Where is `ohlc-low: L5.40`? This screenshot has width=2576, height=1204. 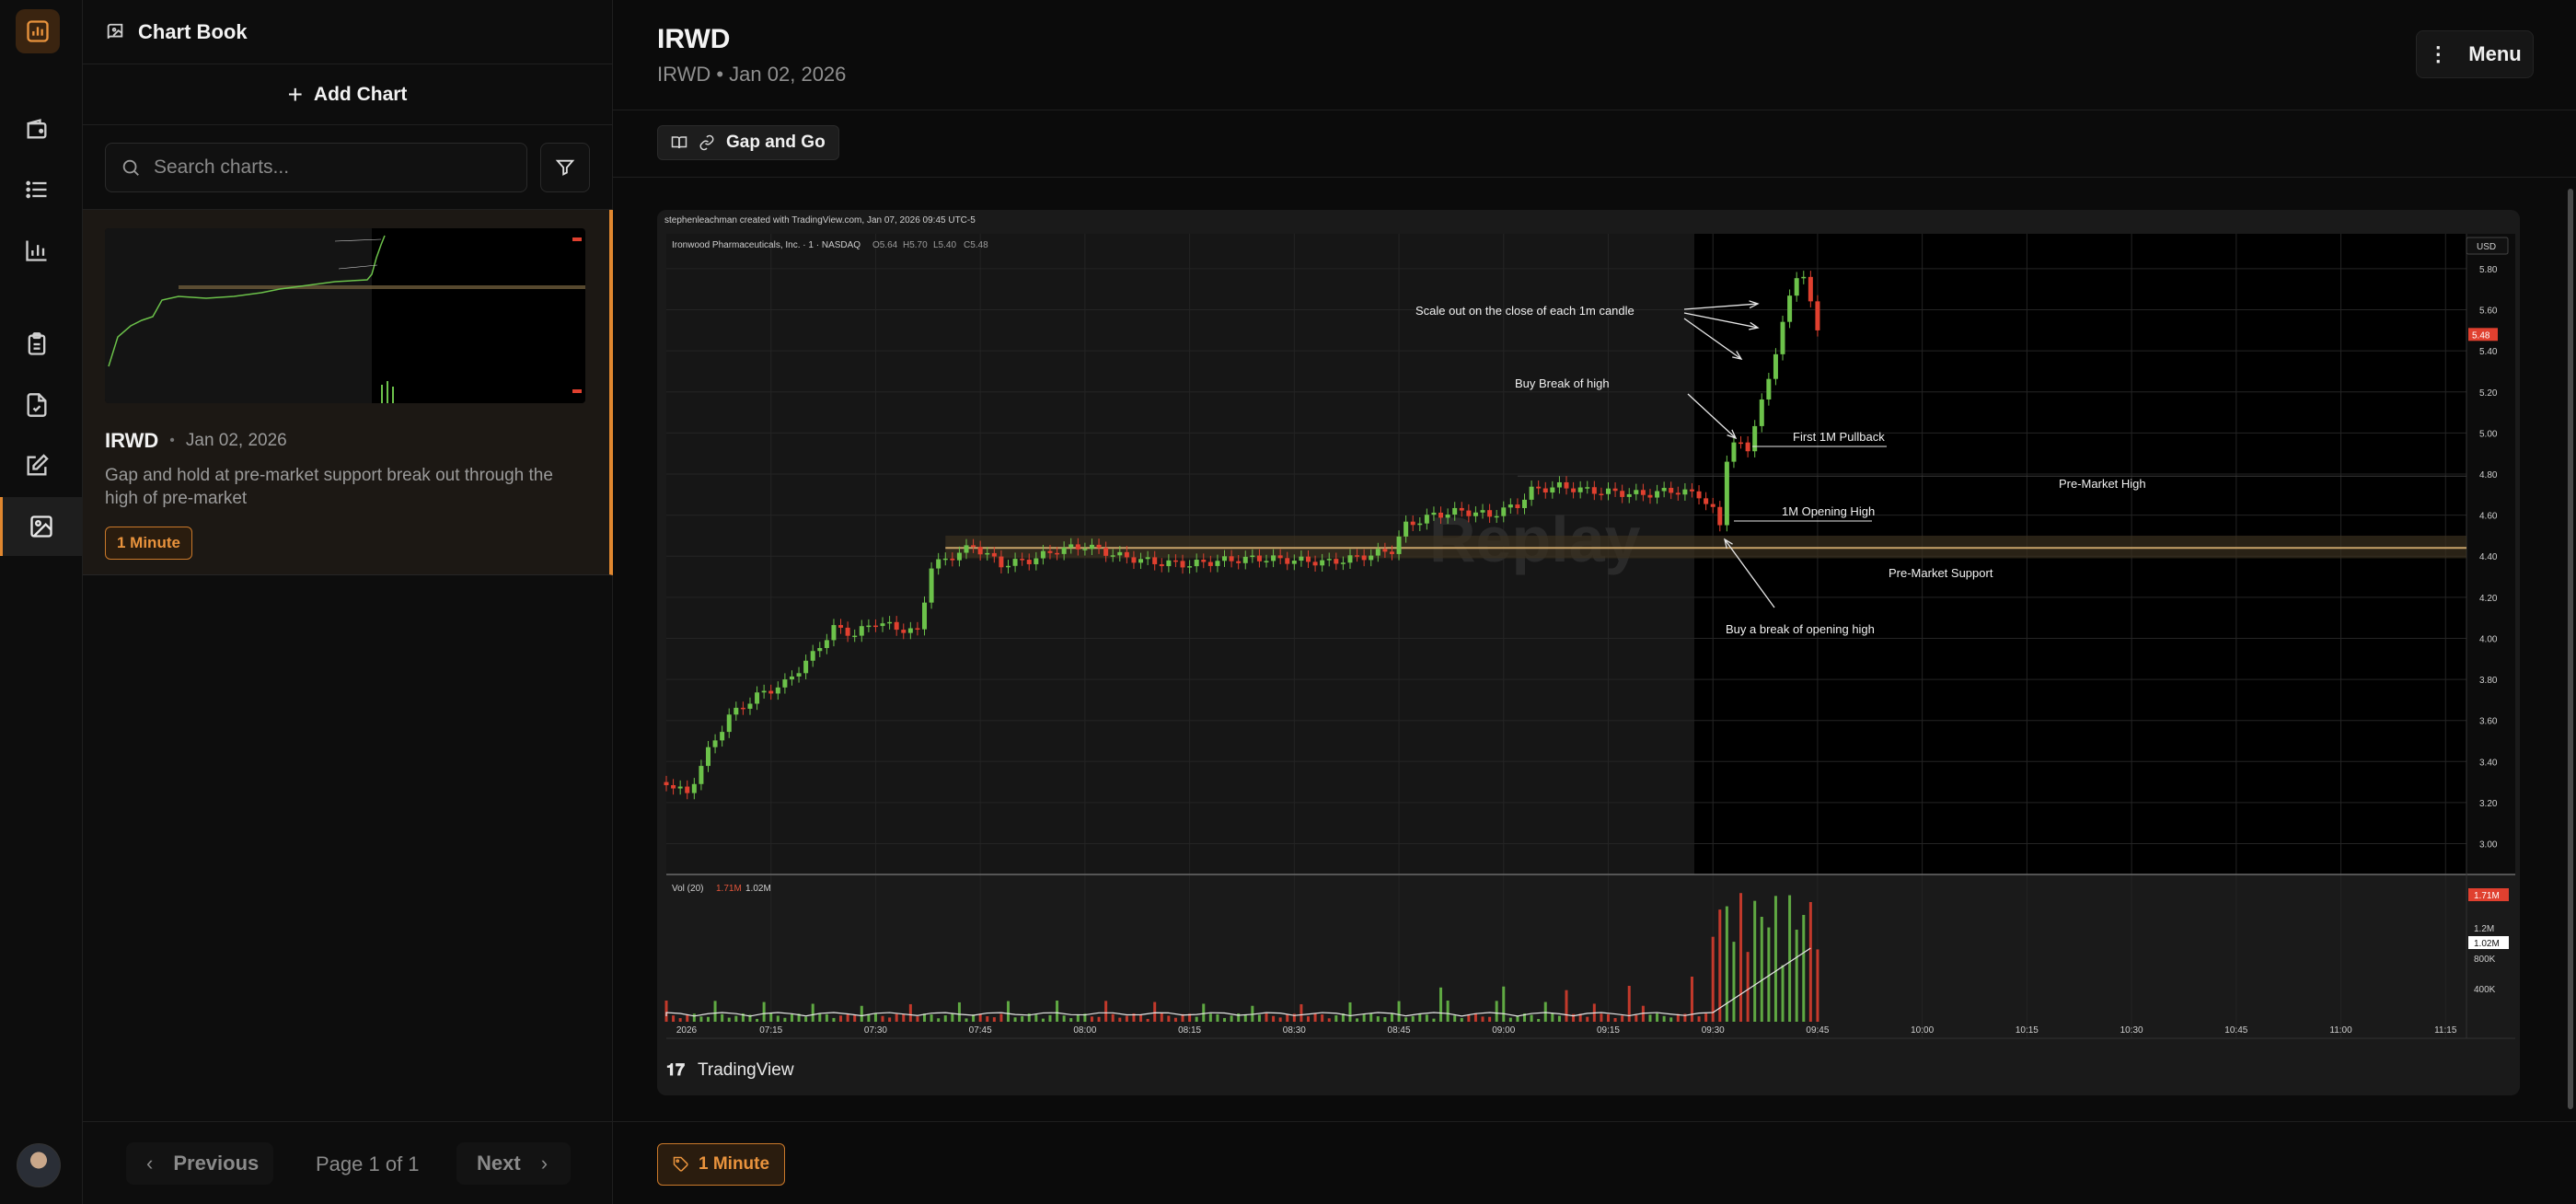
ohlc-low: L5.40 is located at coordinates (944, 245).